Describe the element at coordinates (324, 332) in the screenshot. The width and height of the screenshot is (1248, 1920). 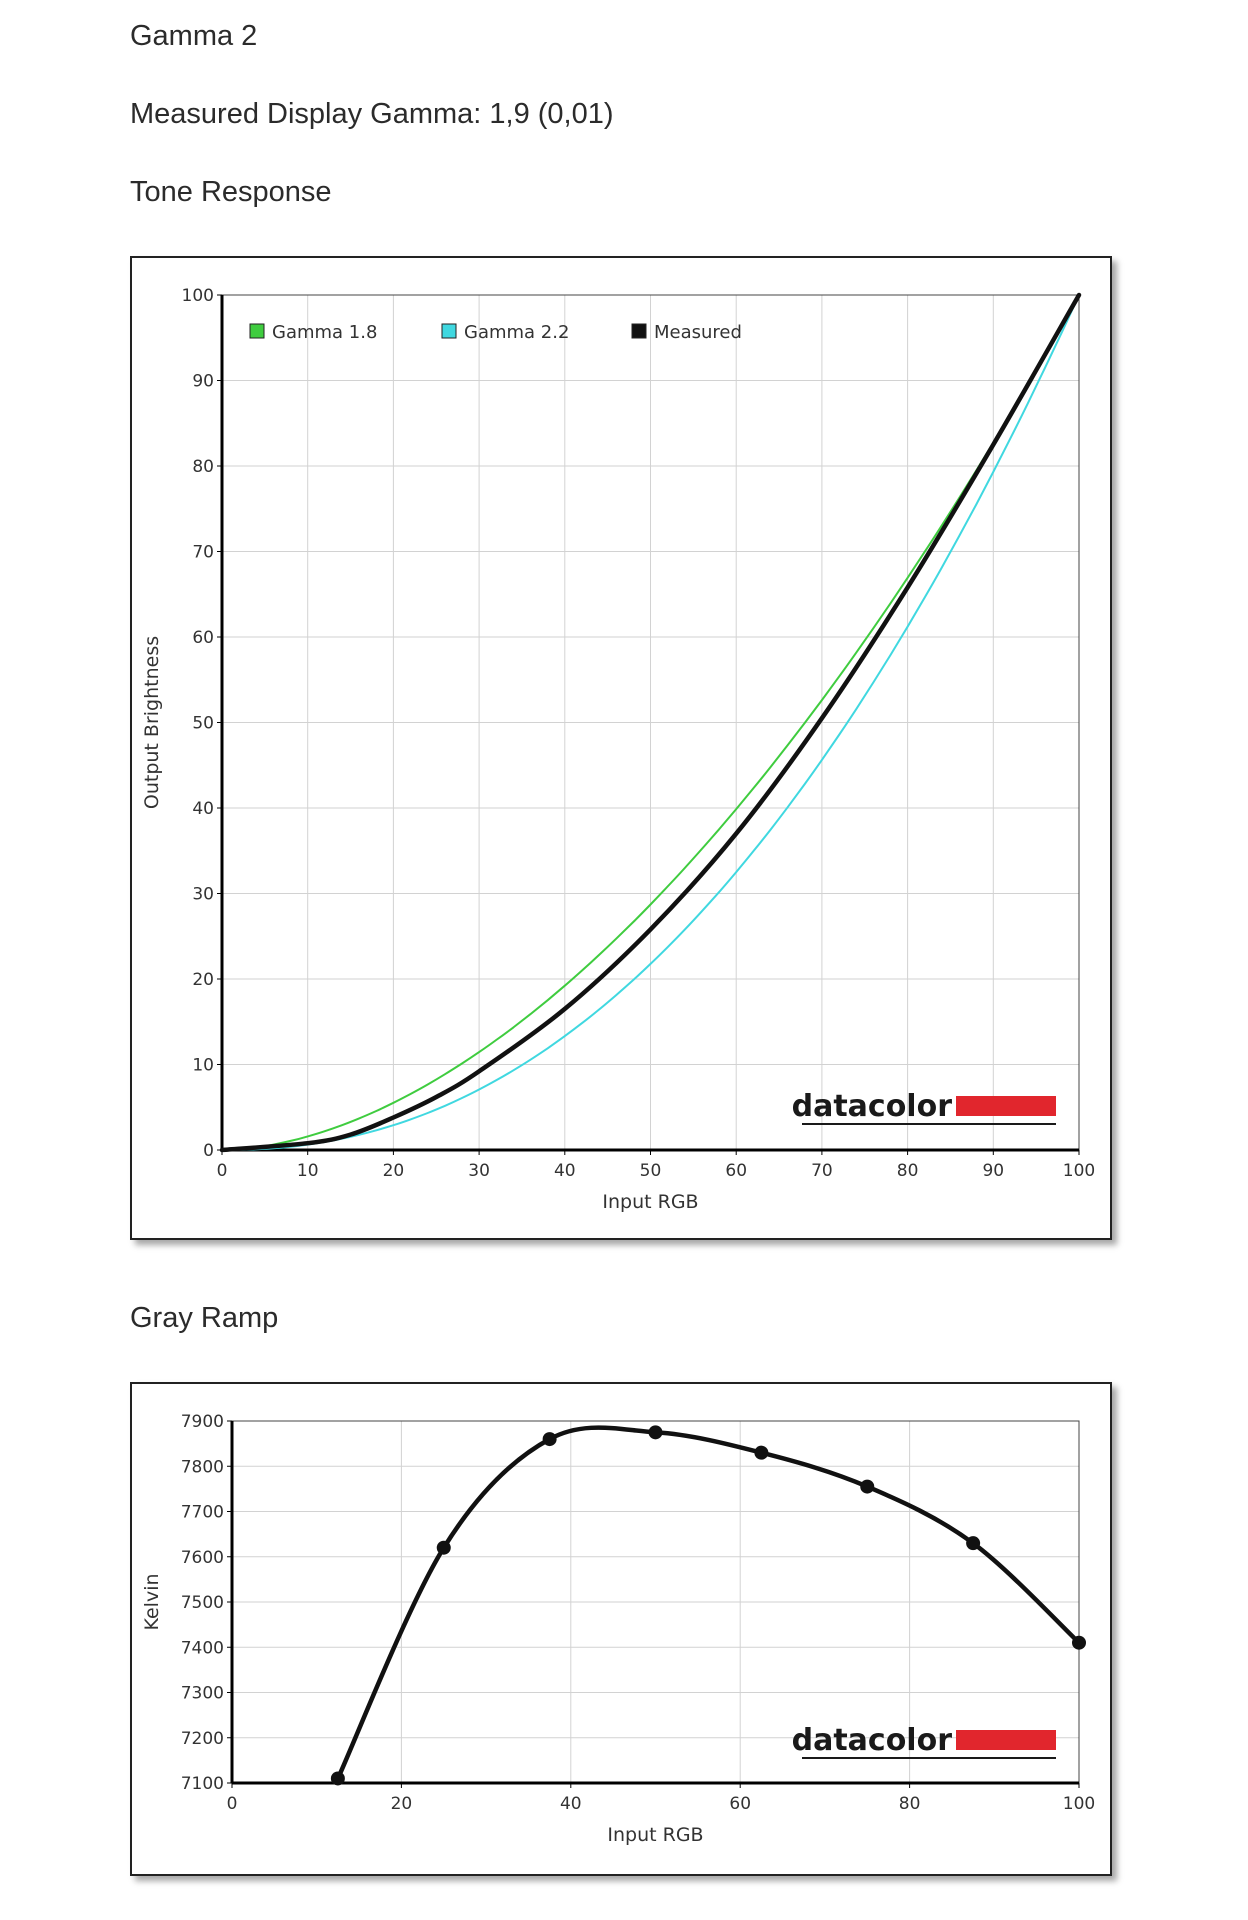
I see `legend-label: Gamma 1.8` at that location.